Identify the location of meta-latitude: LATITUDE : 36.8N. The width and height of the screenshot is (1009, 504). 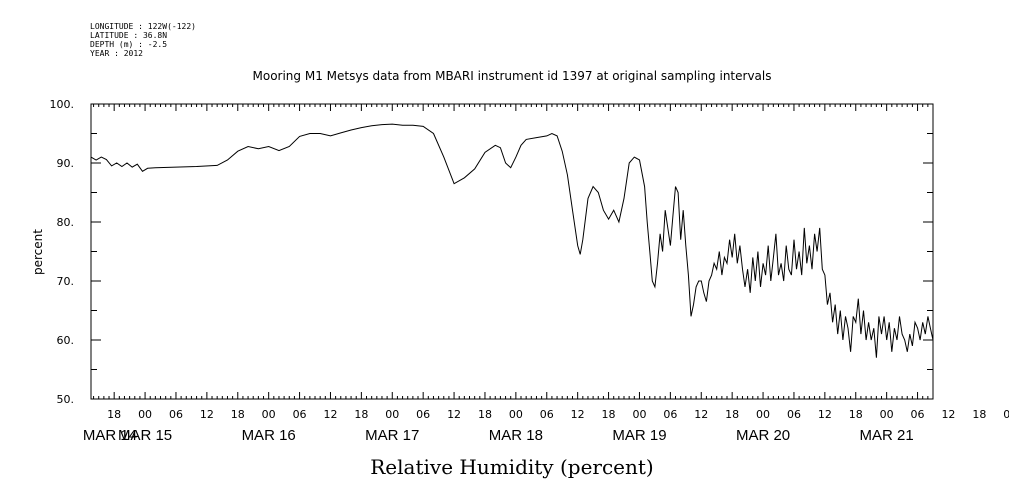
(129, 35).